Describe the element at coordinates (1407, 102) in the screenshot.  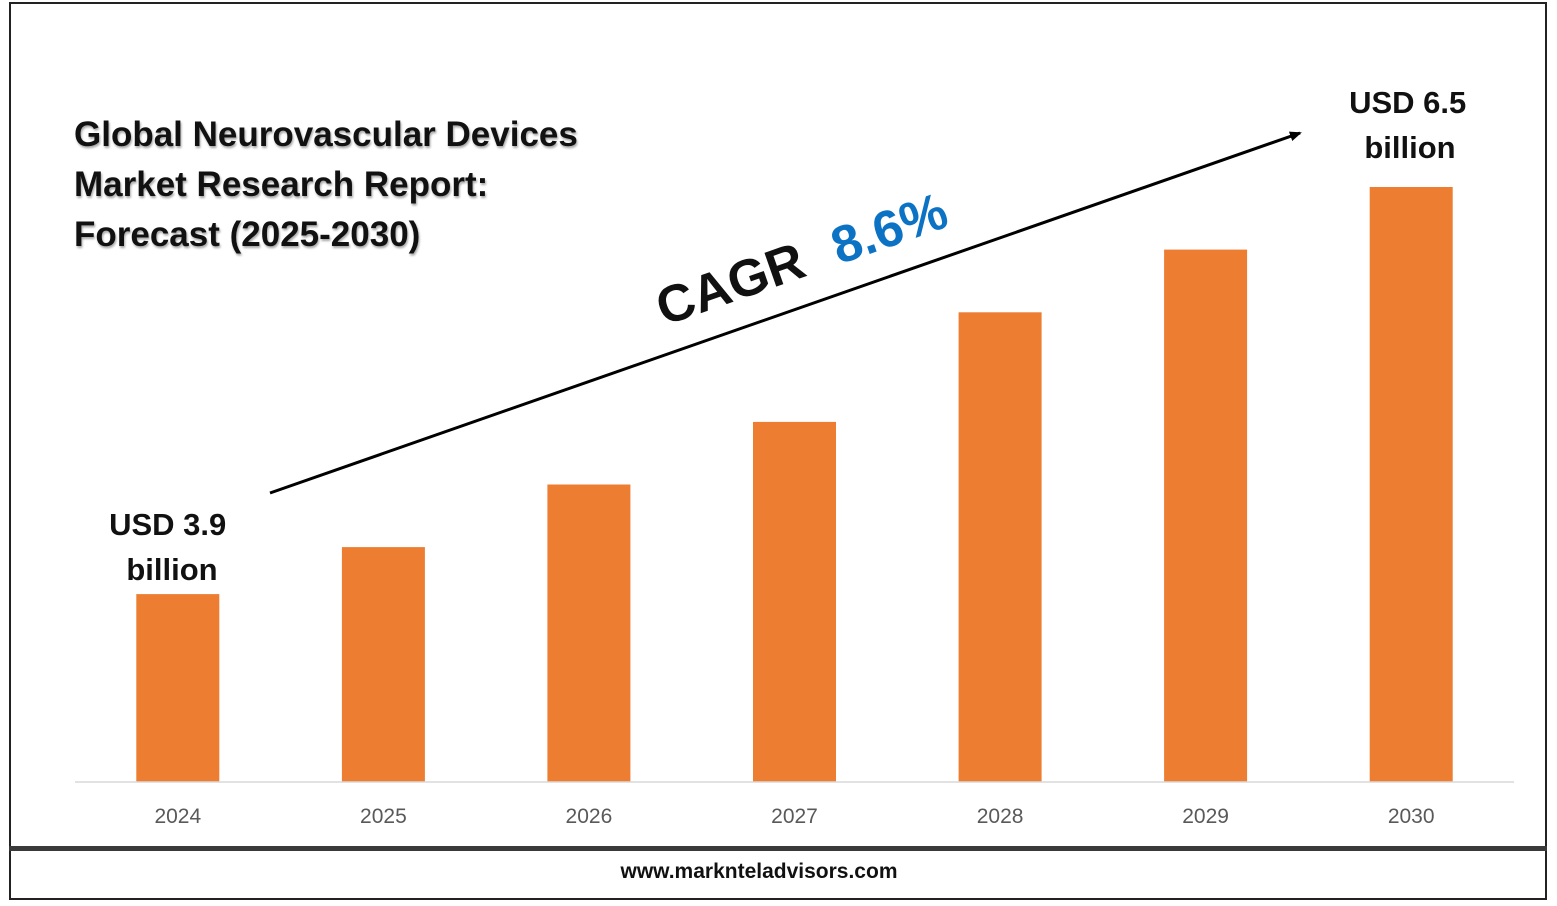
I see `end-value-line-1: USD 6.5` at that location.